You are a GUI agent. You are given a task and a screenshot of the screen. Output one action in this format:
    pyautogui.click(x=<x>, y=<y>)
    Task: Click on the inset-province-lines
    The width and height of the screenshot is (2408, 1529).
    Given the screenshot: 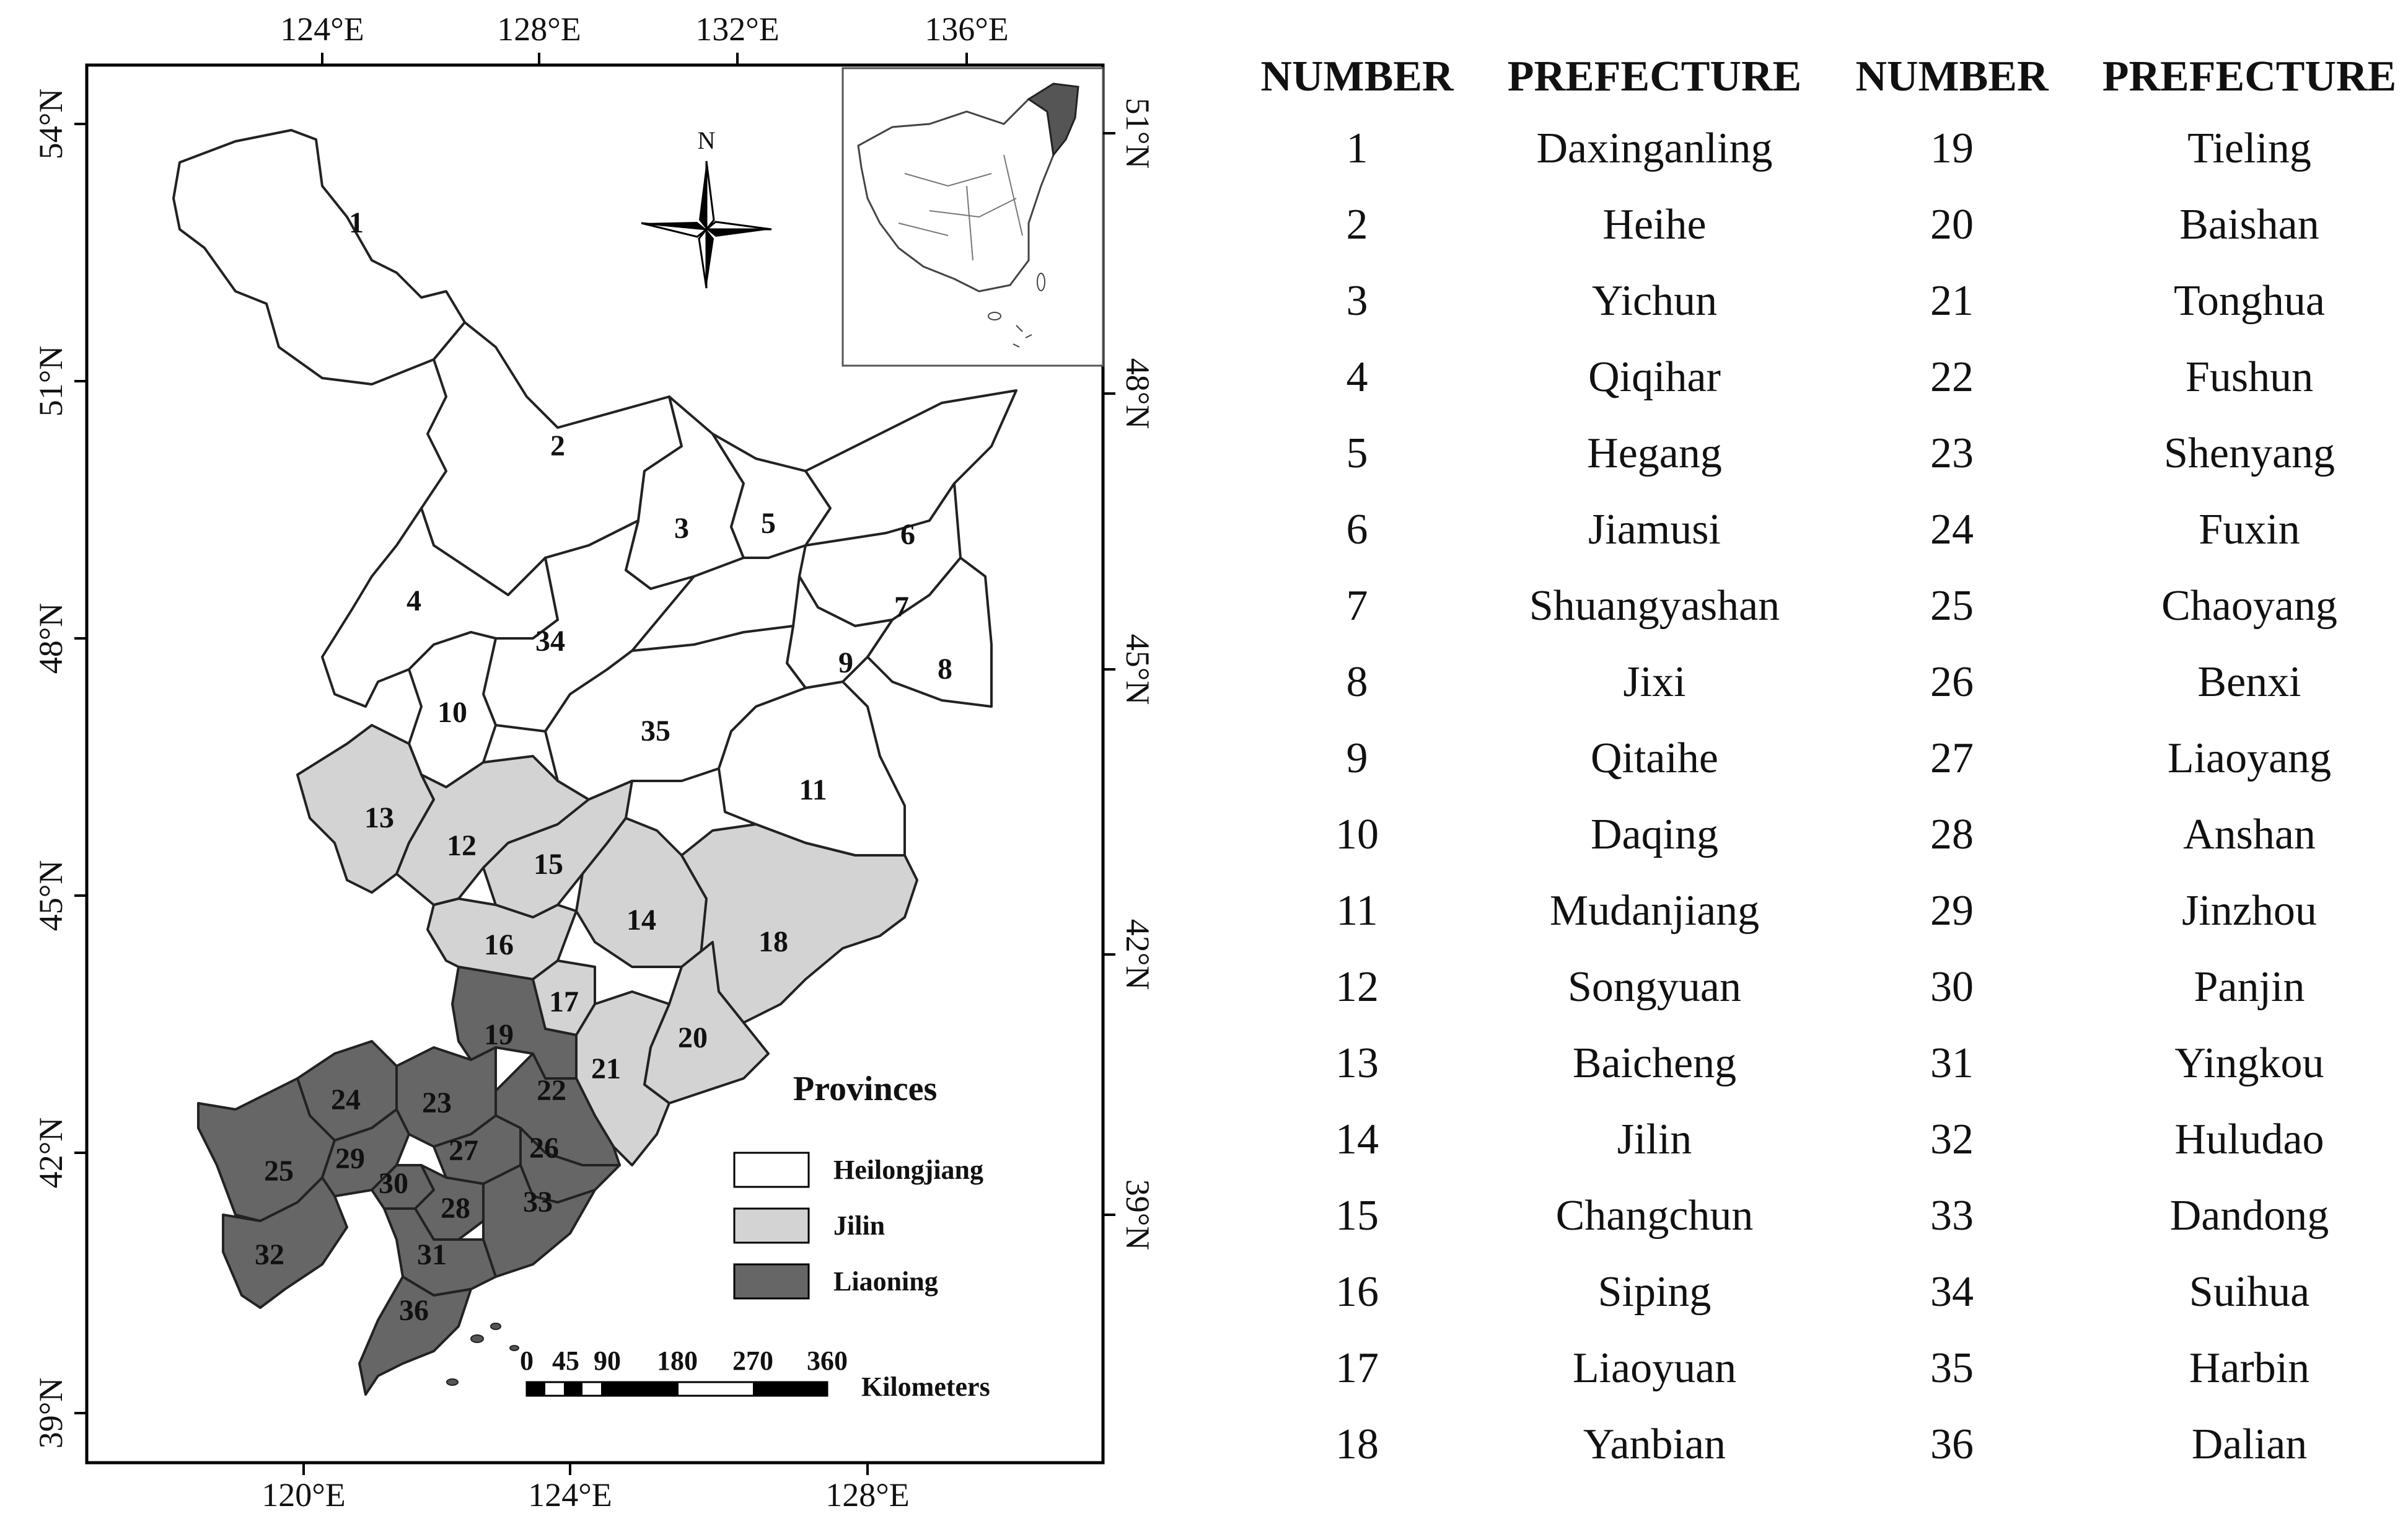 What is the action you would take?
    pyautogui.click(x=961, y=207)
    